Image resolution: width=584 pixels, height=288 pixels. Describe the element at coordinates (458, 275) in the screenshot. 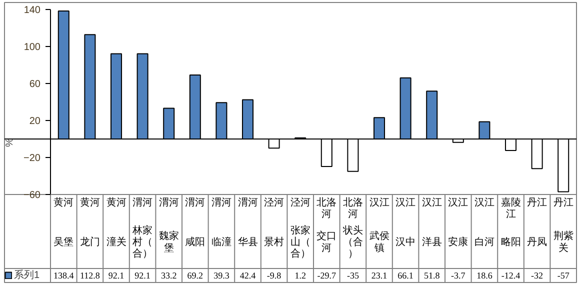

I see `data-label: -3.7` at that location.